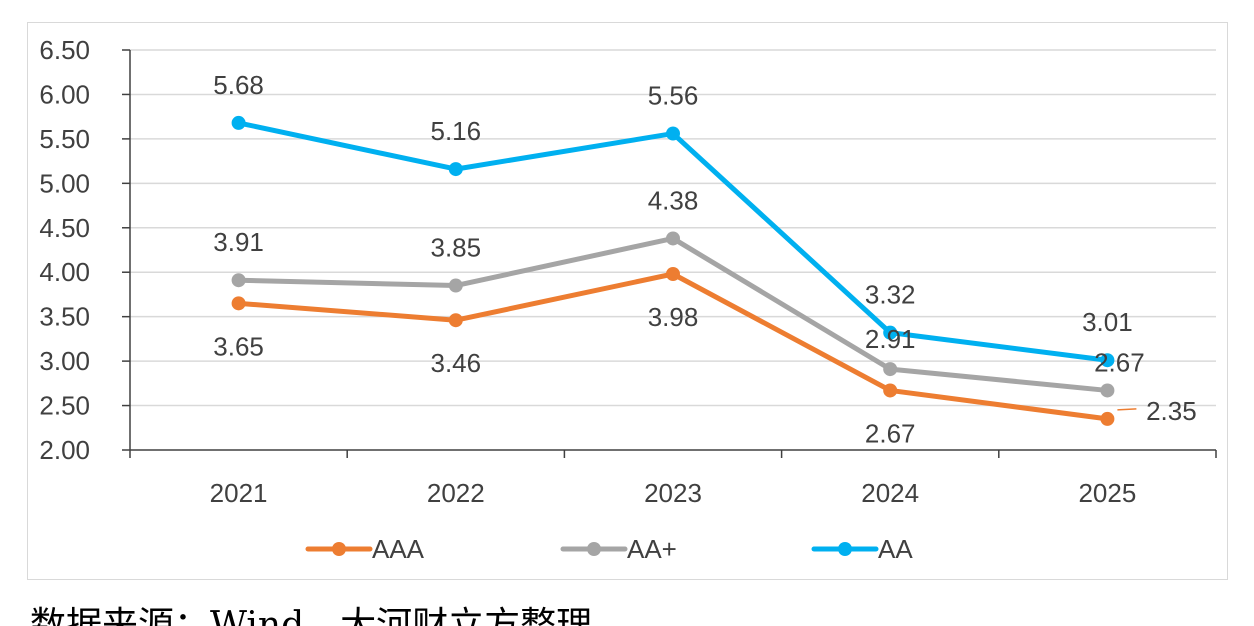  I want to click on aa-point-2023, so click(673, 133).